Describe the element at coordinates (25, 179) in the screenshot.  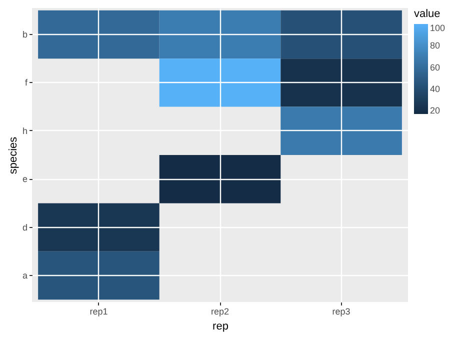
I see `y-tick-label: e` at that location.